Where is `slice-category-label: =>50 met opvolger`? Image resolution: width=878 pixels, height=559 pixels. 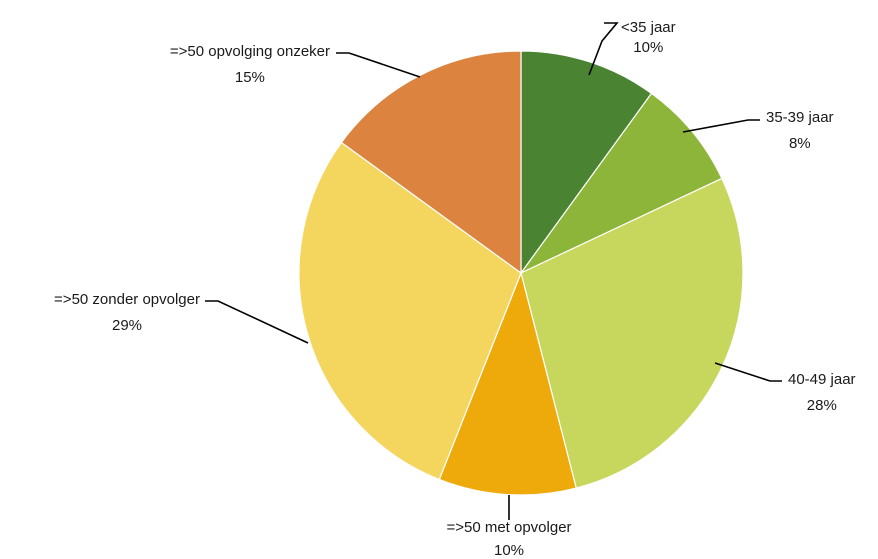
slice-category-label: =>50 met opvolger is located at coordinates (508, 527).